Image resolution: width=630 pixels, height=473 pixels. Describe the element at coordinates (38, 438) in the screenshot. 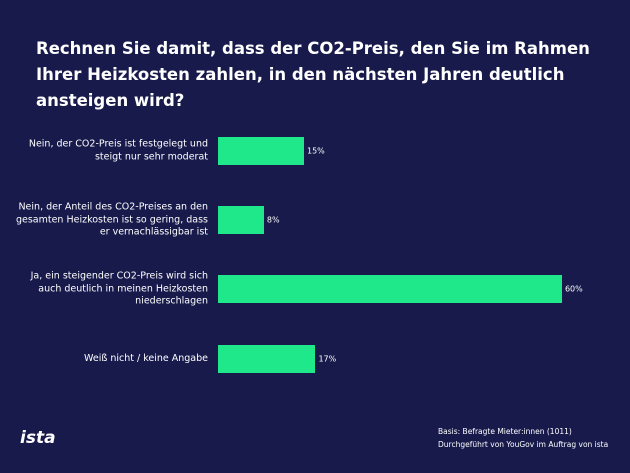

I see `logo: ista` at that location.